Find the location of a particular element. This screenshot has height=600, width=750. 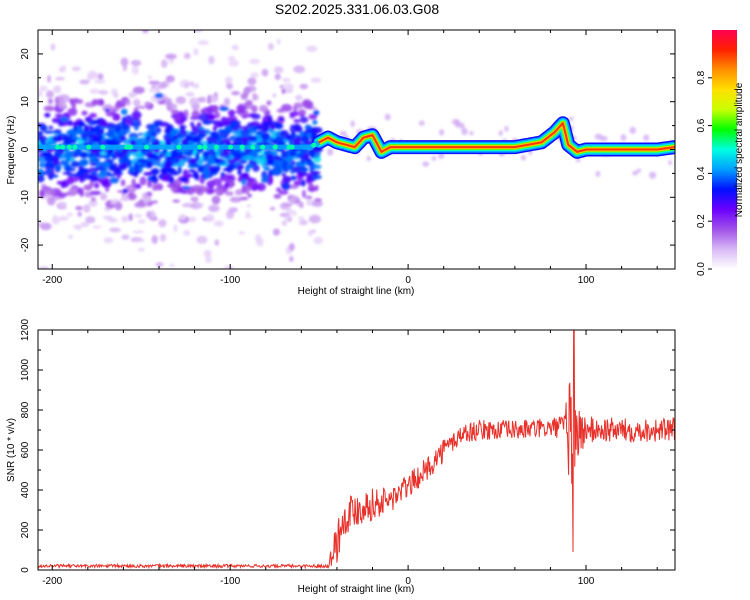

x-tick-label: 0 is located at coordinates (408, 280).